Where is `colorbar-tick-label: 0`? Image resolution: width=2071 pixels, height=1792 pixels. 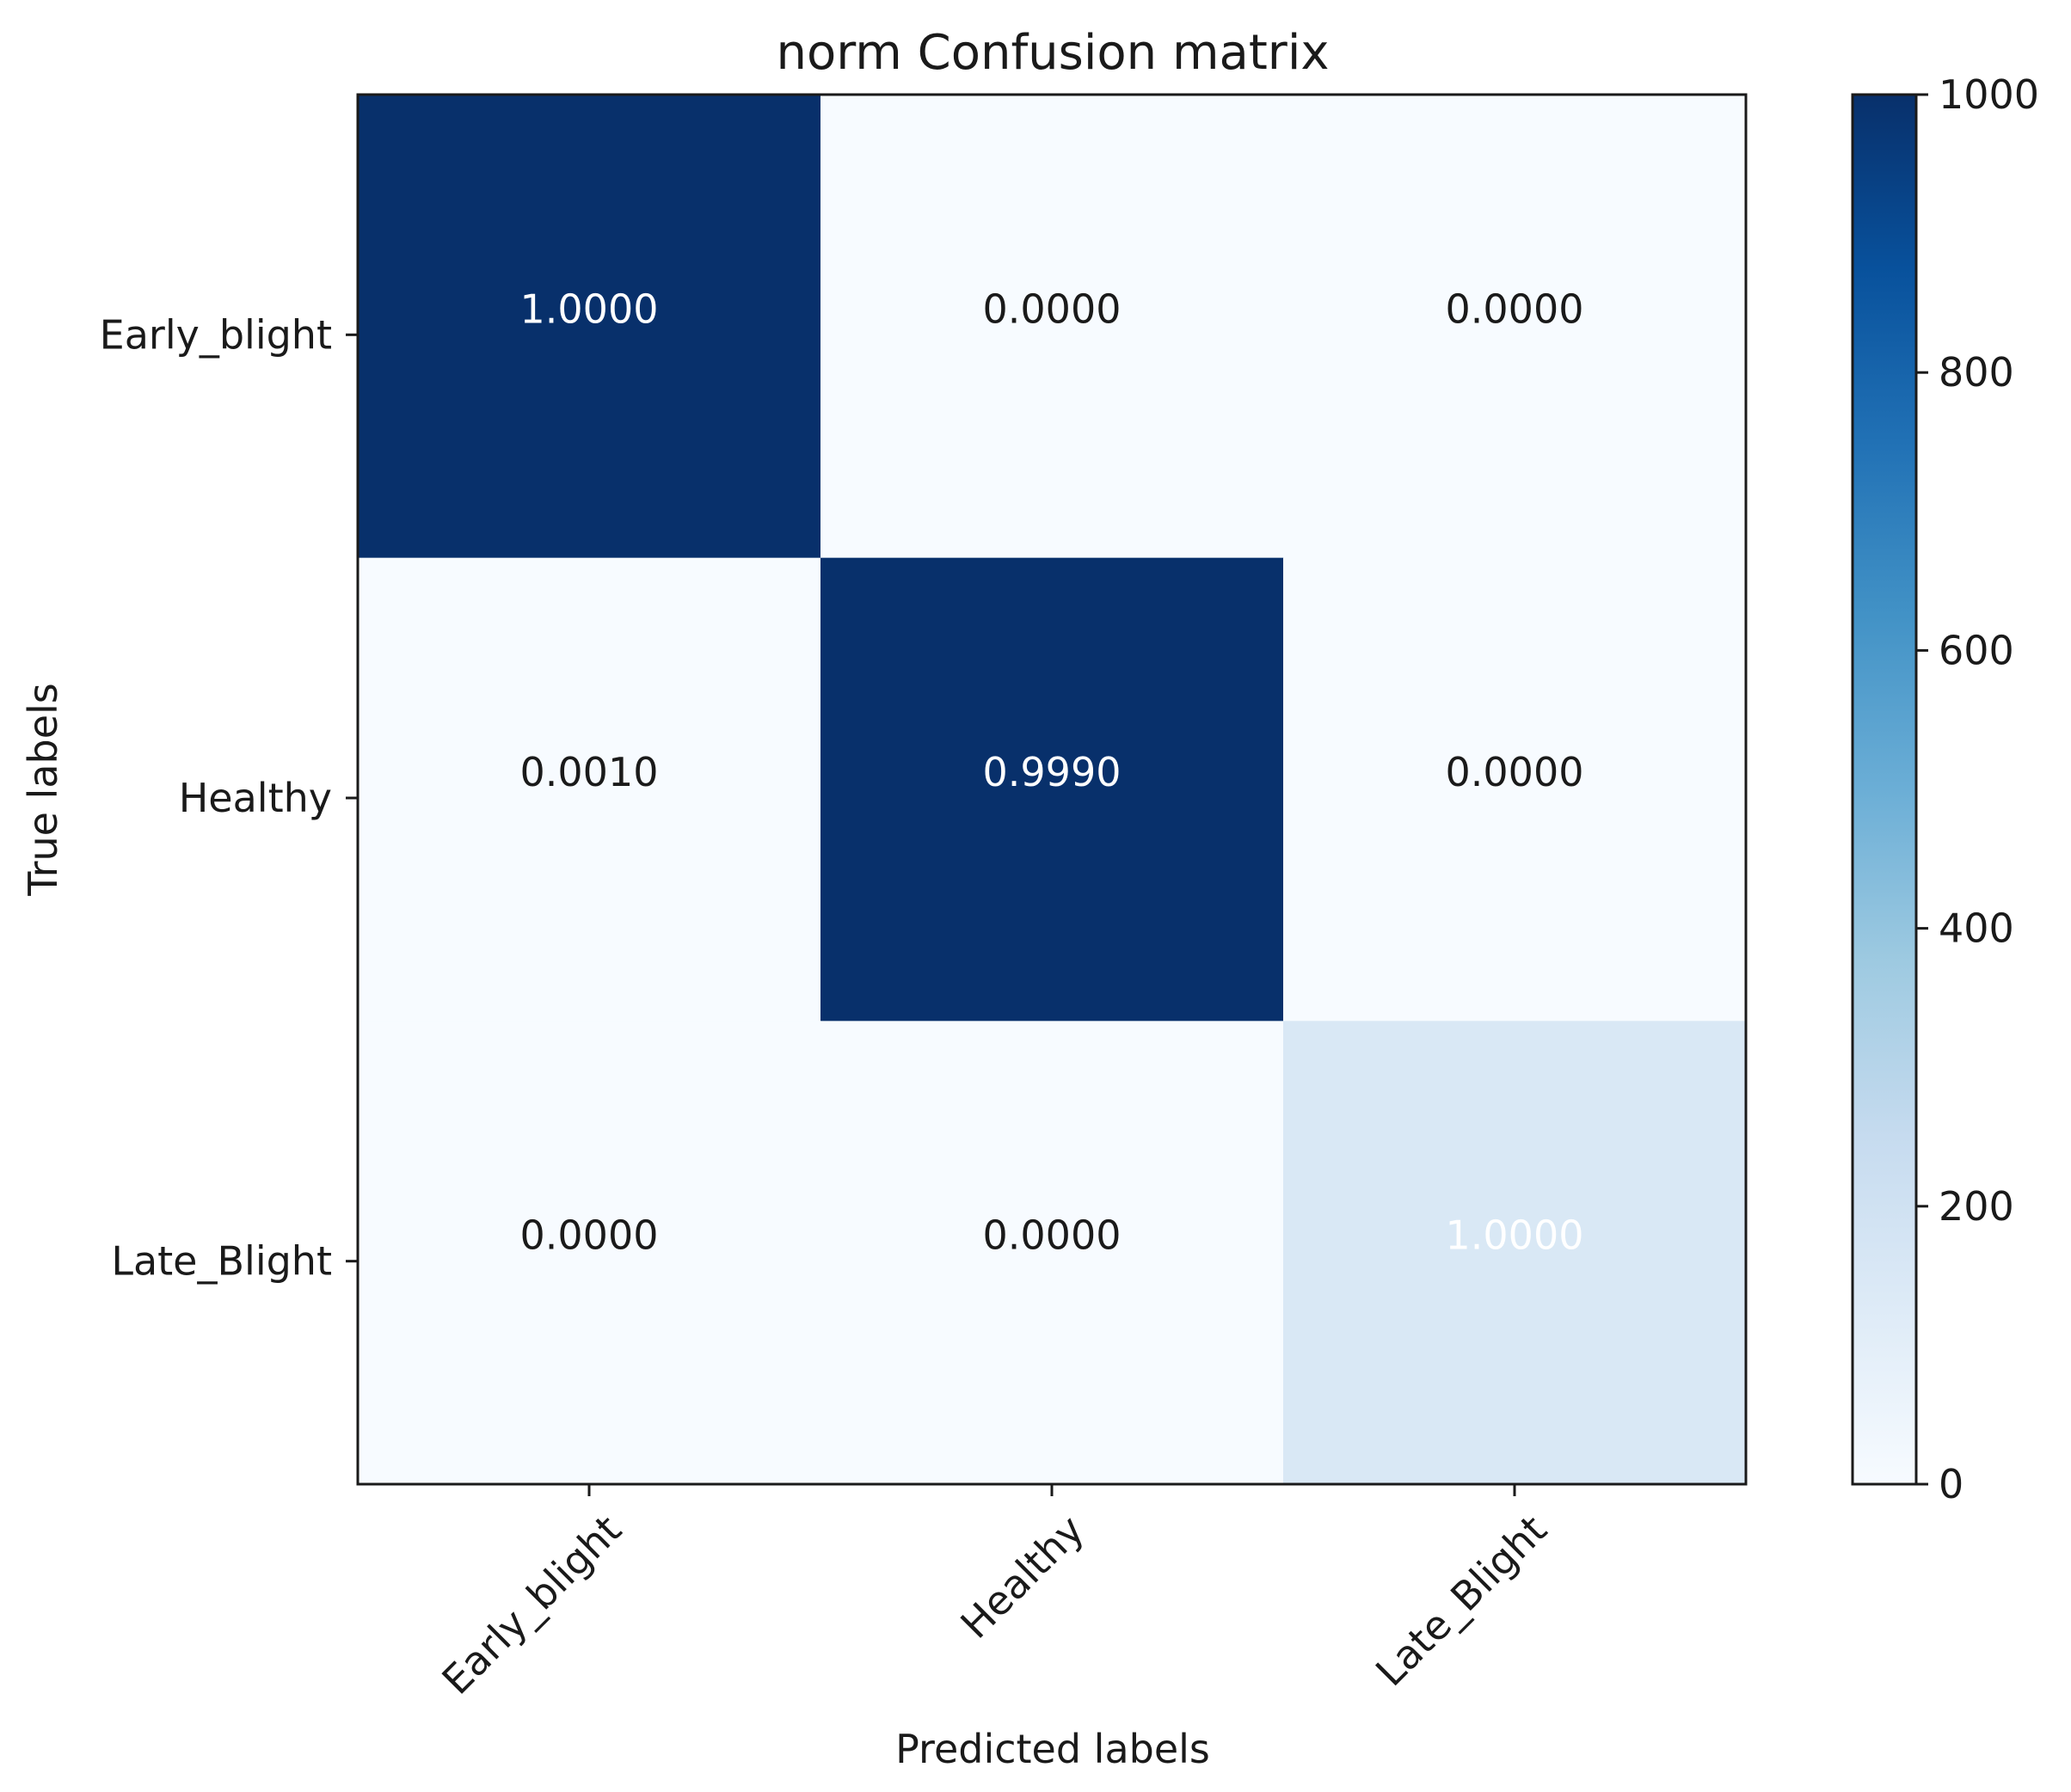
colorbar-tick-label: 0 is located at coordinates (1951, 1484).